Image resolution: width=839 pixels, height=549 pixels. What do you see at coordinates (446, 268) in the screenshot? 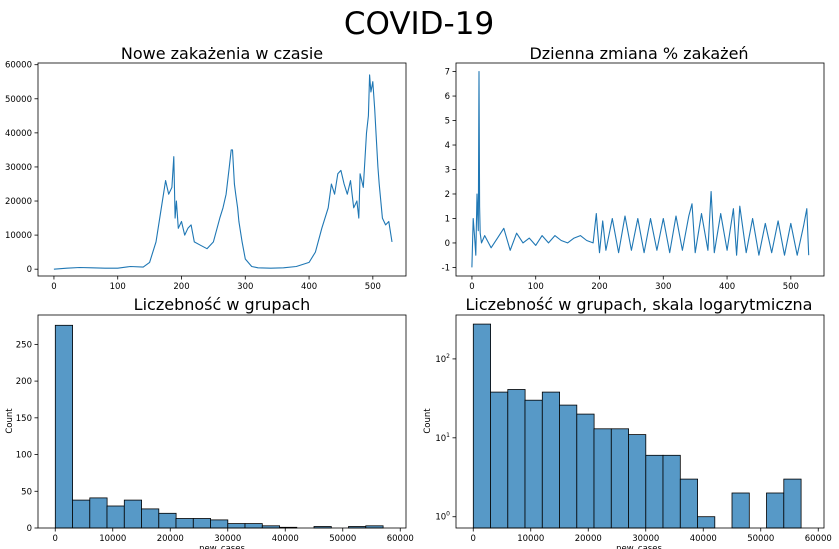
I see `y-tick-label: -1` at bounding box center [446, 268].